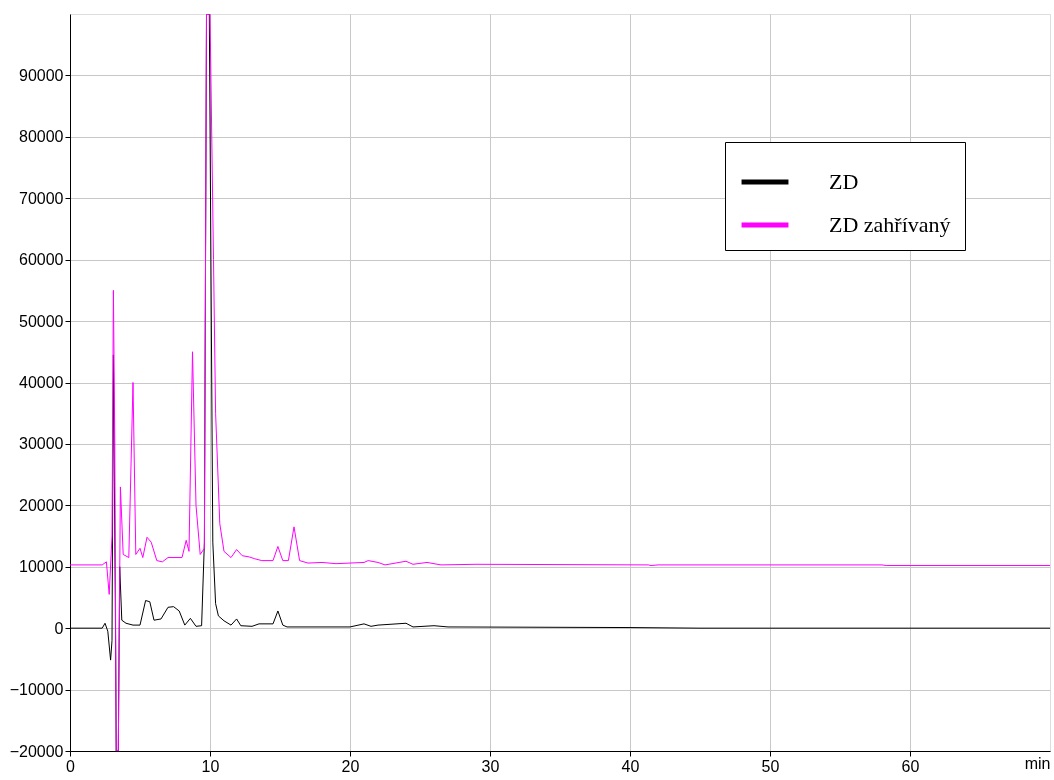  I want to click on x-tick-label: 10, so click(210, 766).